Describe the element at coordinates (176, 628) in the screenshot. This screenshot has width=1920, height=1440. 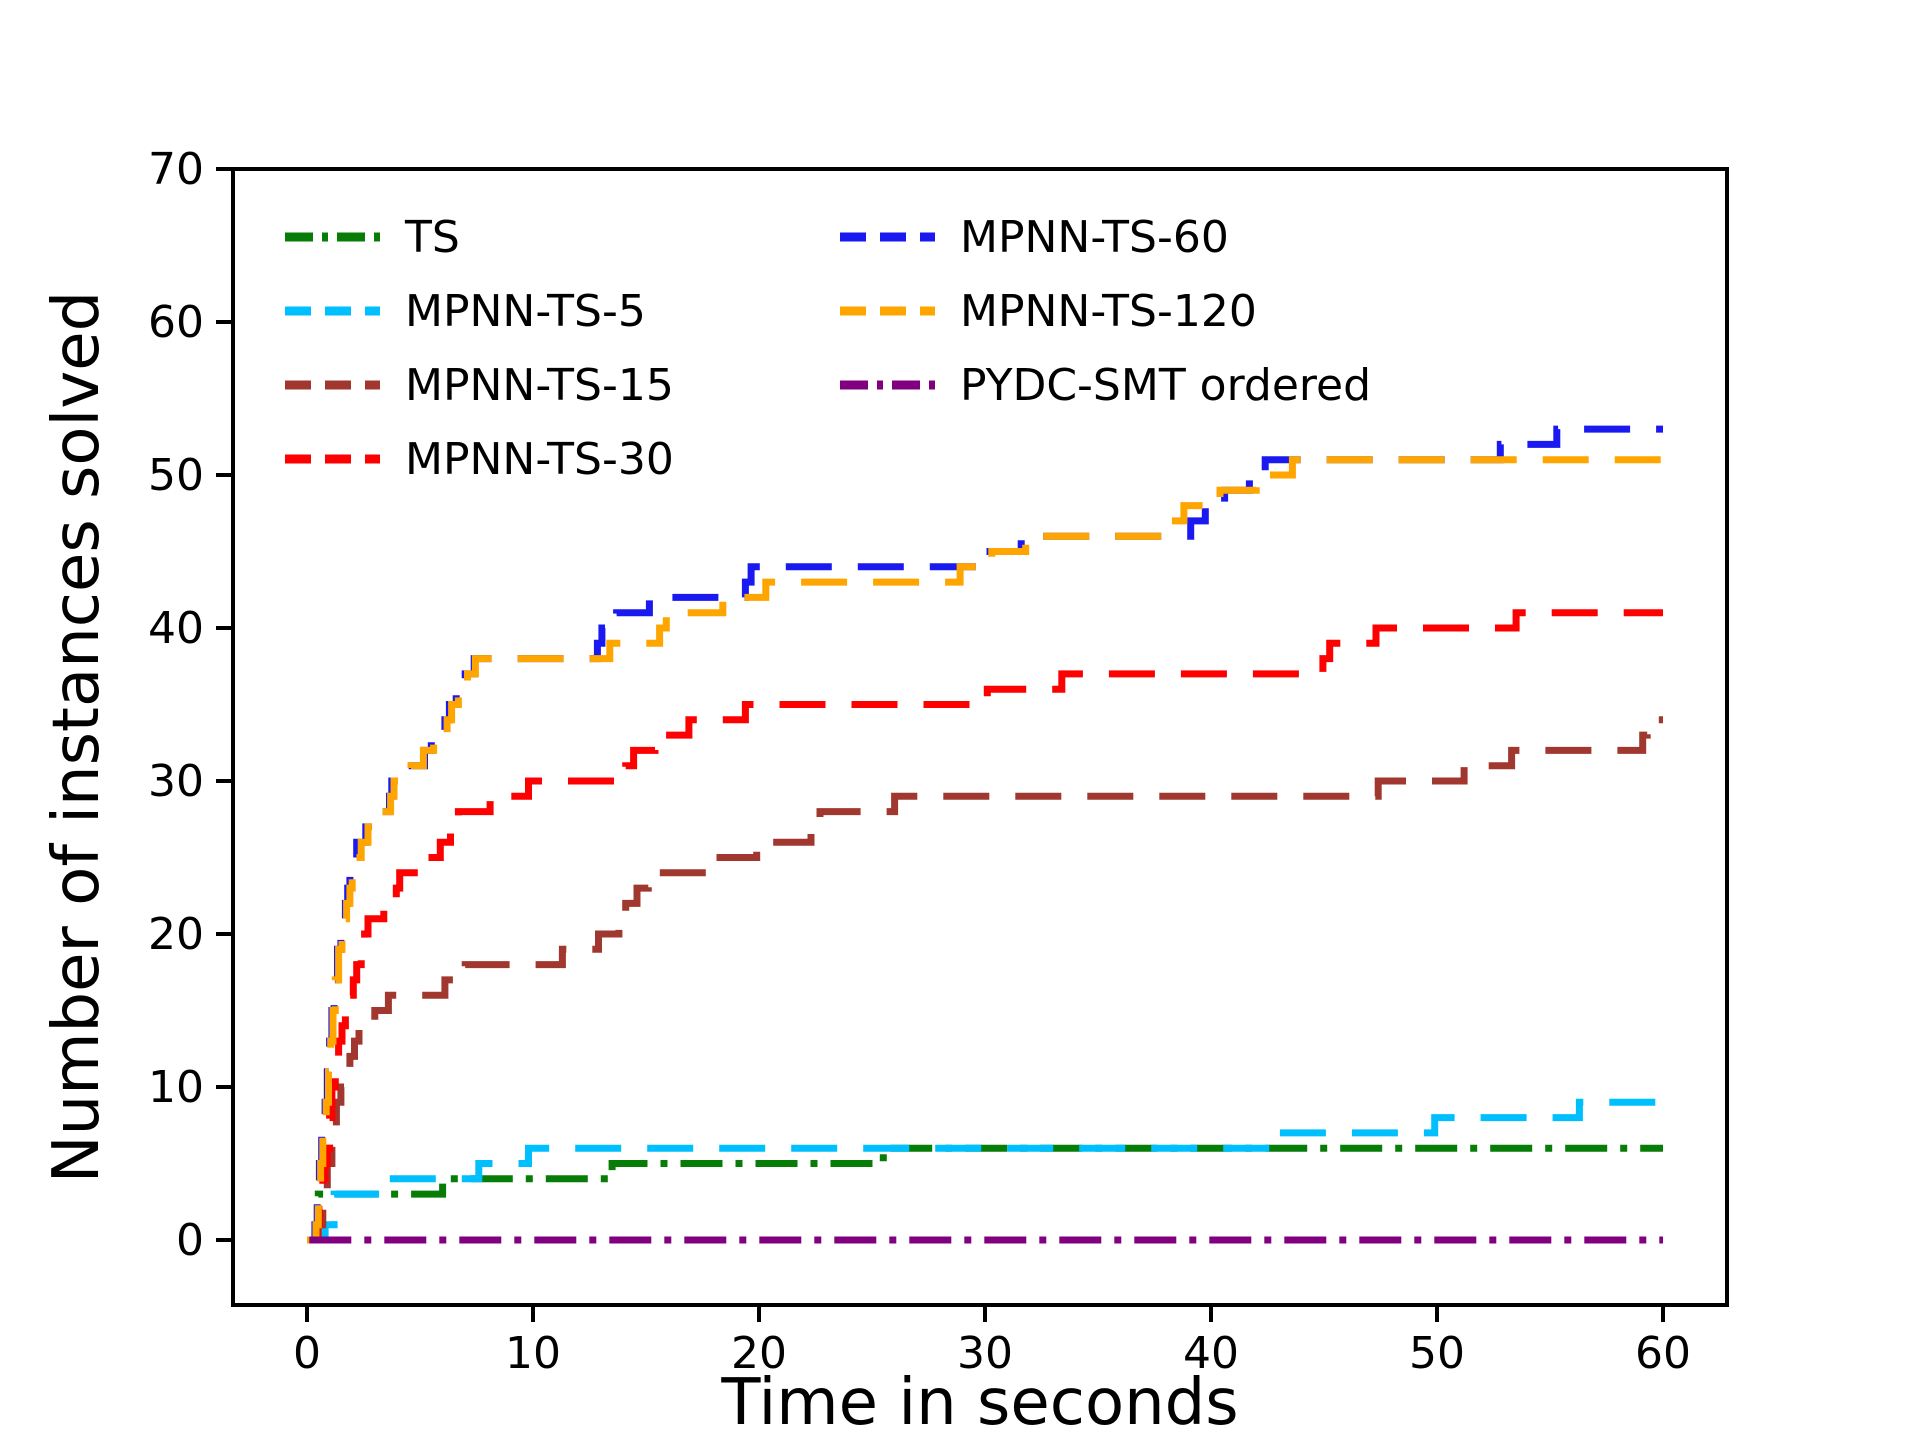
I see `y-tick-label: 40` at that location.